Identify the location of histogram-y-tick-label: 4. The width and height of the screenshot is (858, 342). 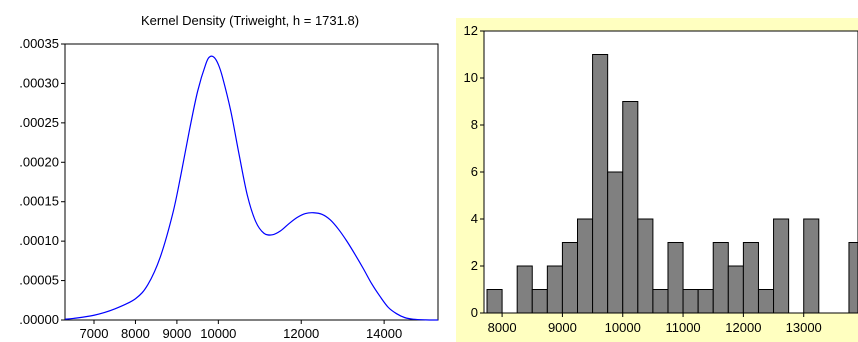
(474, 218).